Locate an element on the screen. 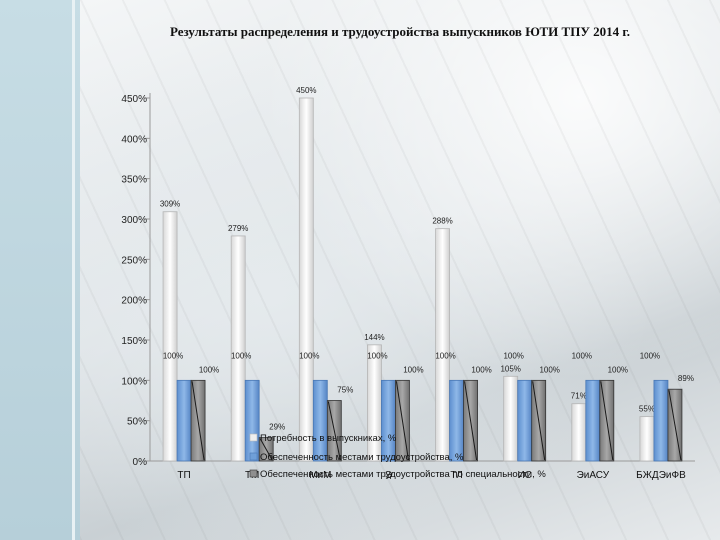 Image resolution: width=720 pixels, height=540 pixels. y-tick-label: 0% is located at coordinates (140, 462).